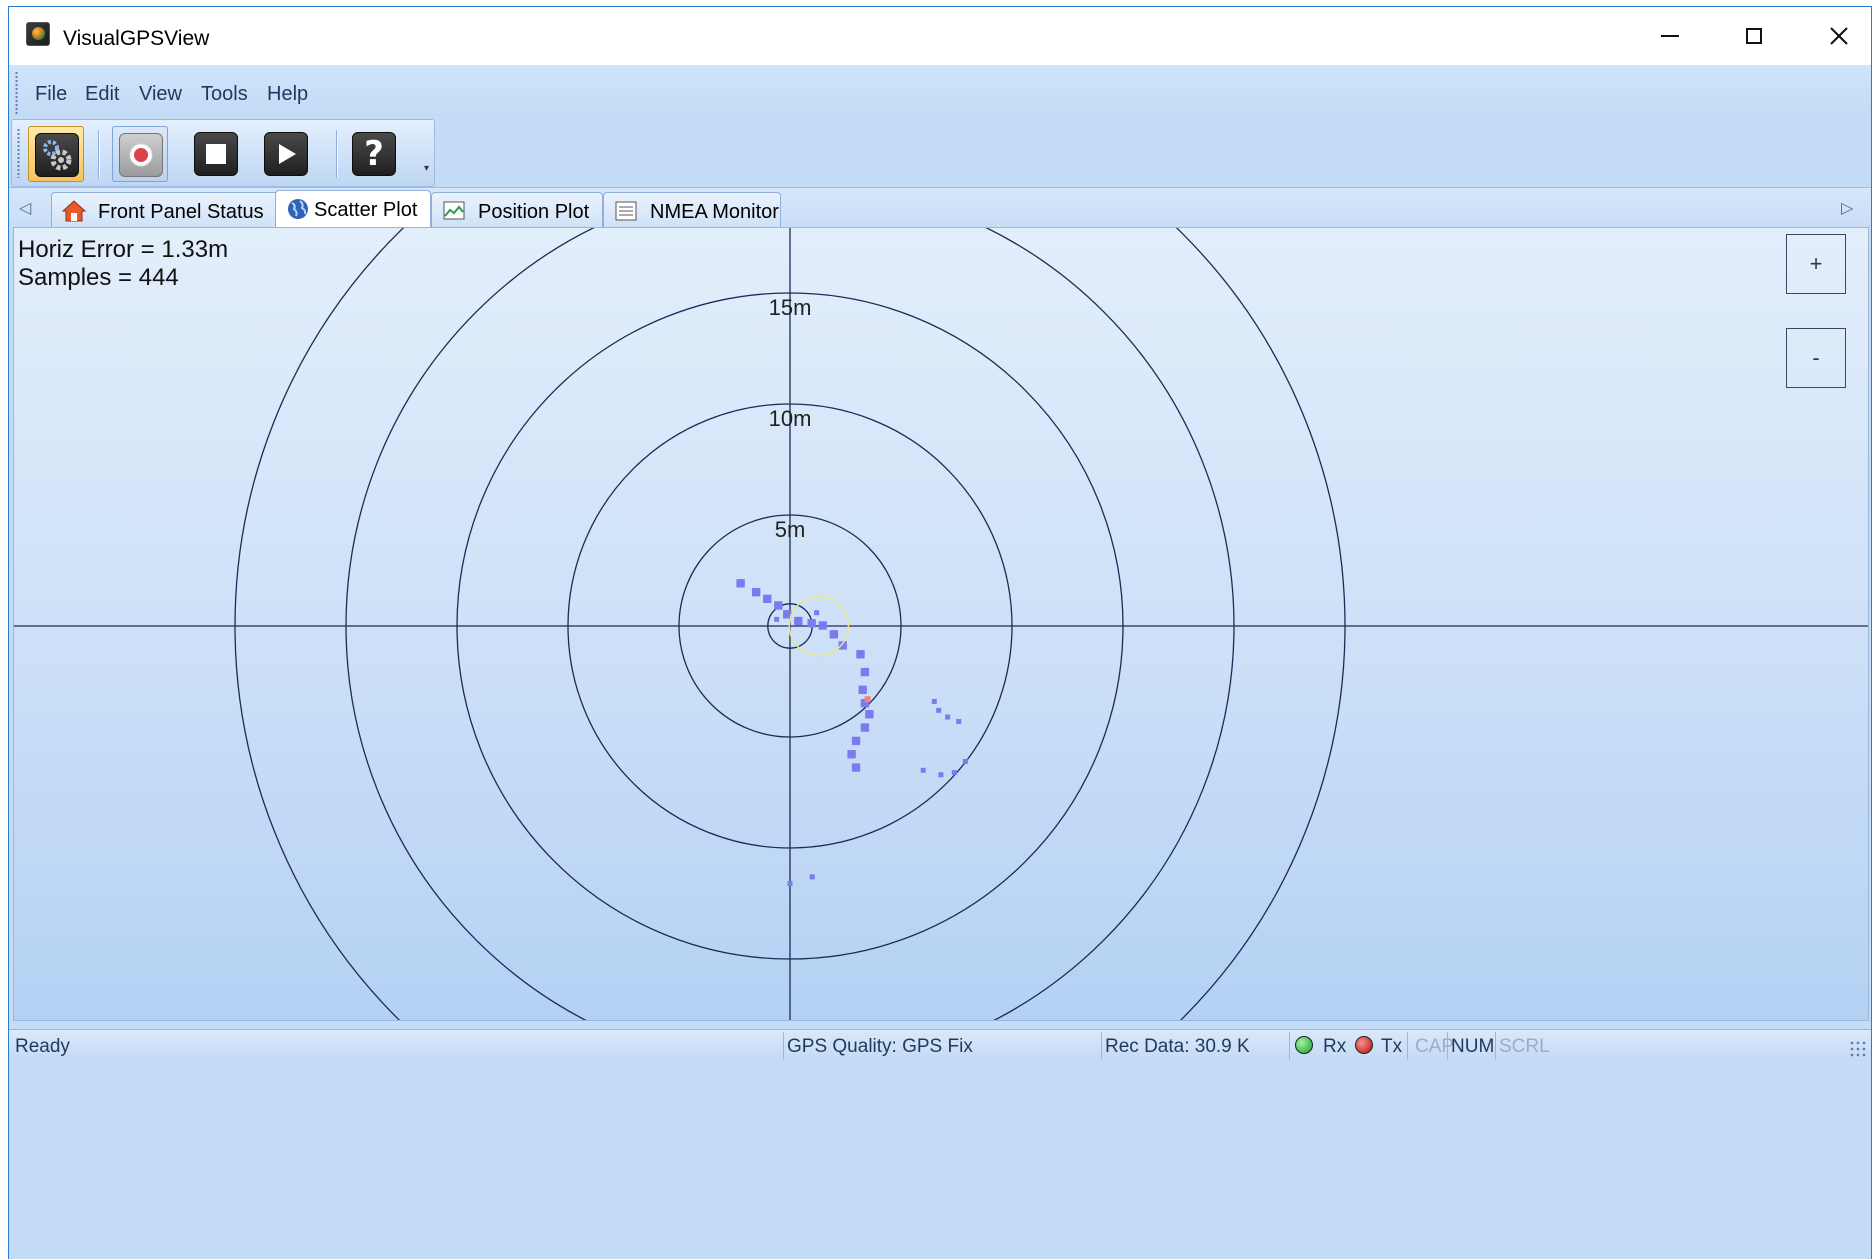 The width and height of the screenshot is (1874, 1259). What do you see at coordinates (51, 94) in the screenshot?
I see `menu-file: File` at bounding box center [51, 94].